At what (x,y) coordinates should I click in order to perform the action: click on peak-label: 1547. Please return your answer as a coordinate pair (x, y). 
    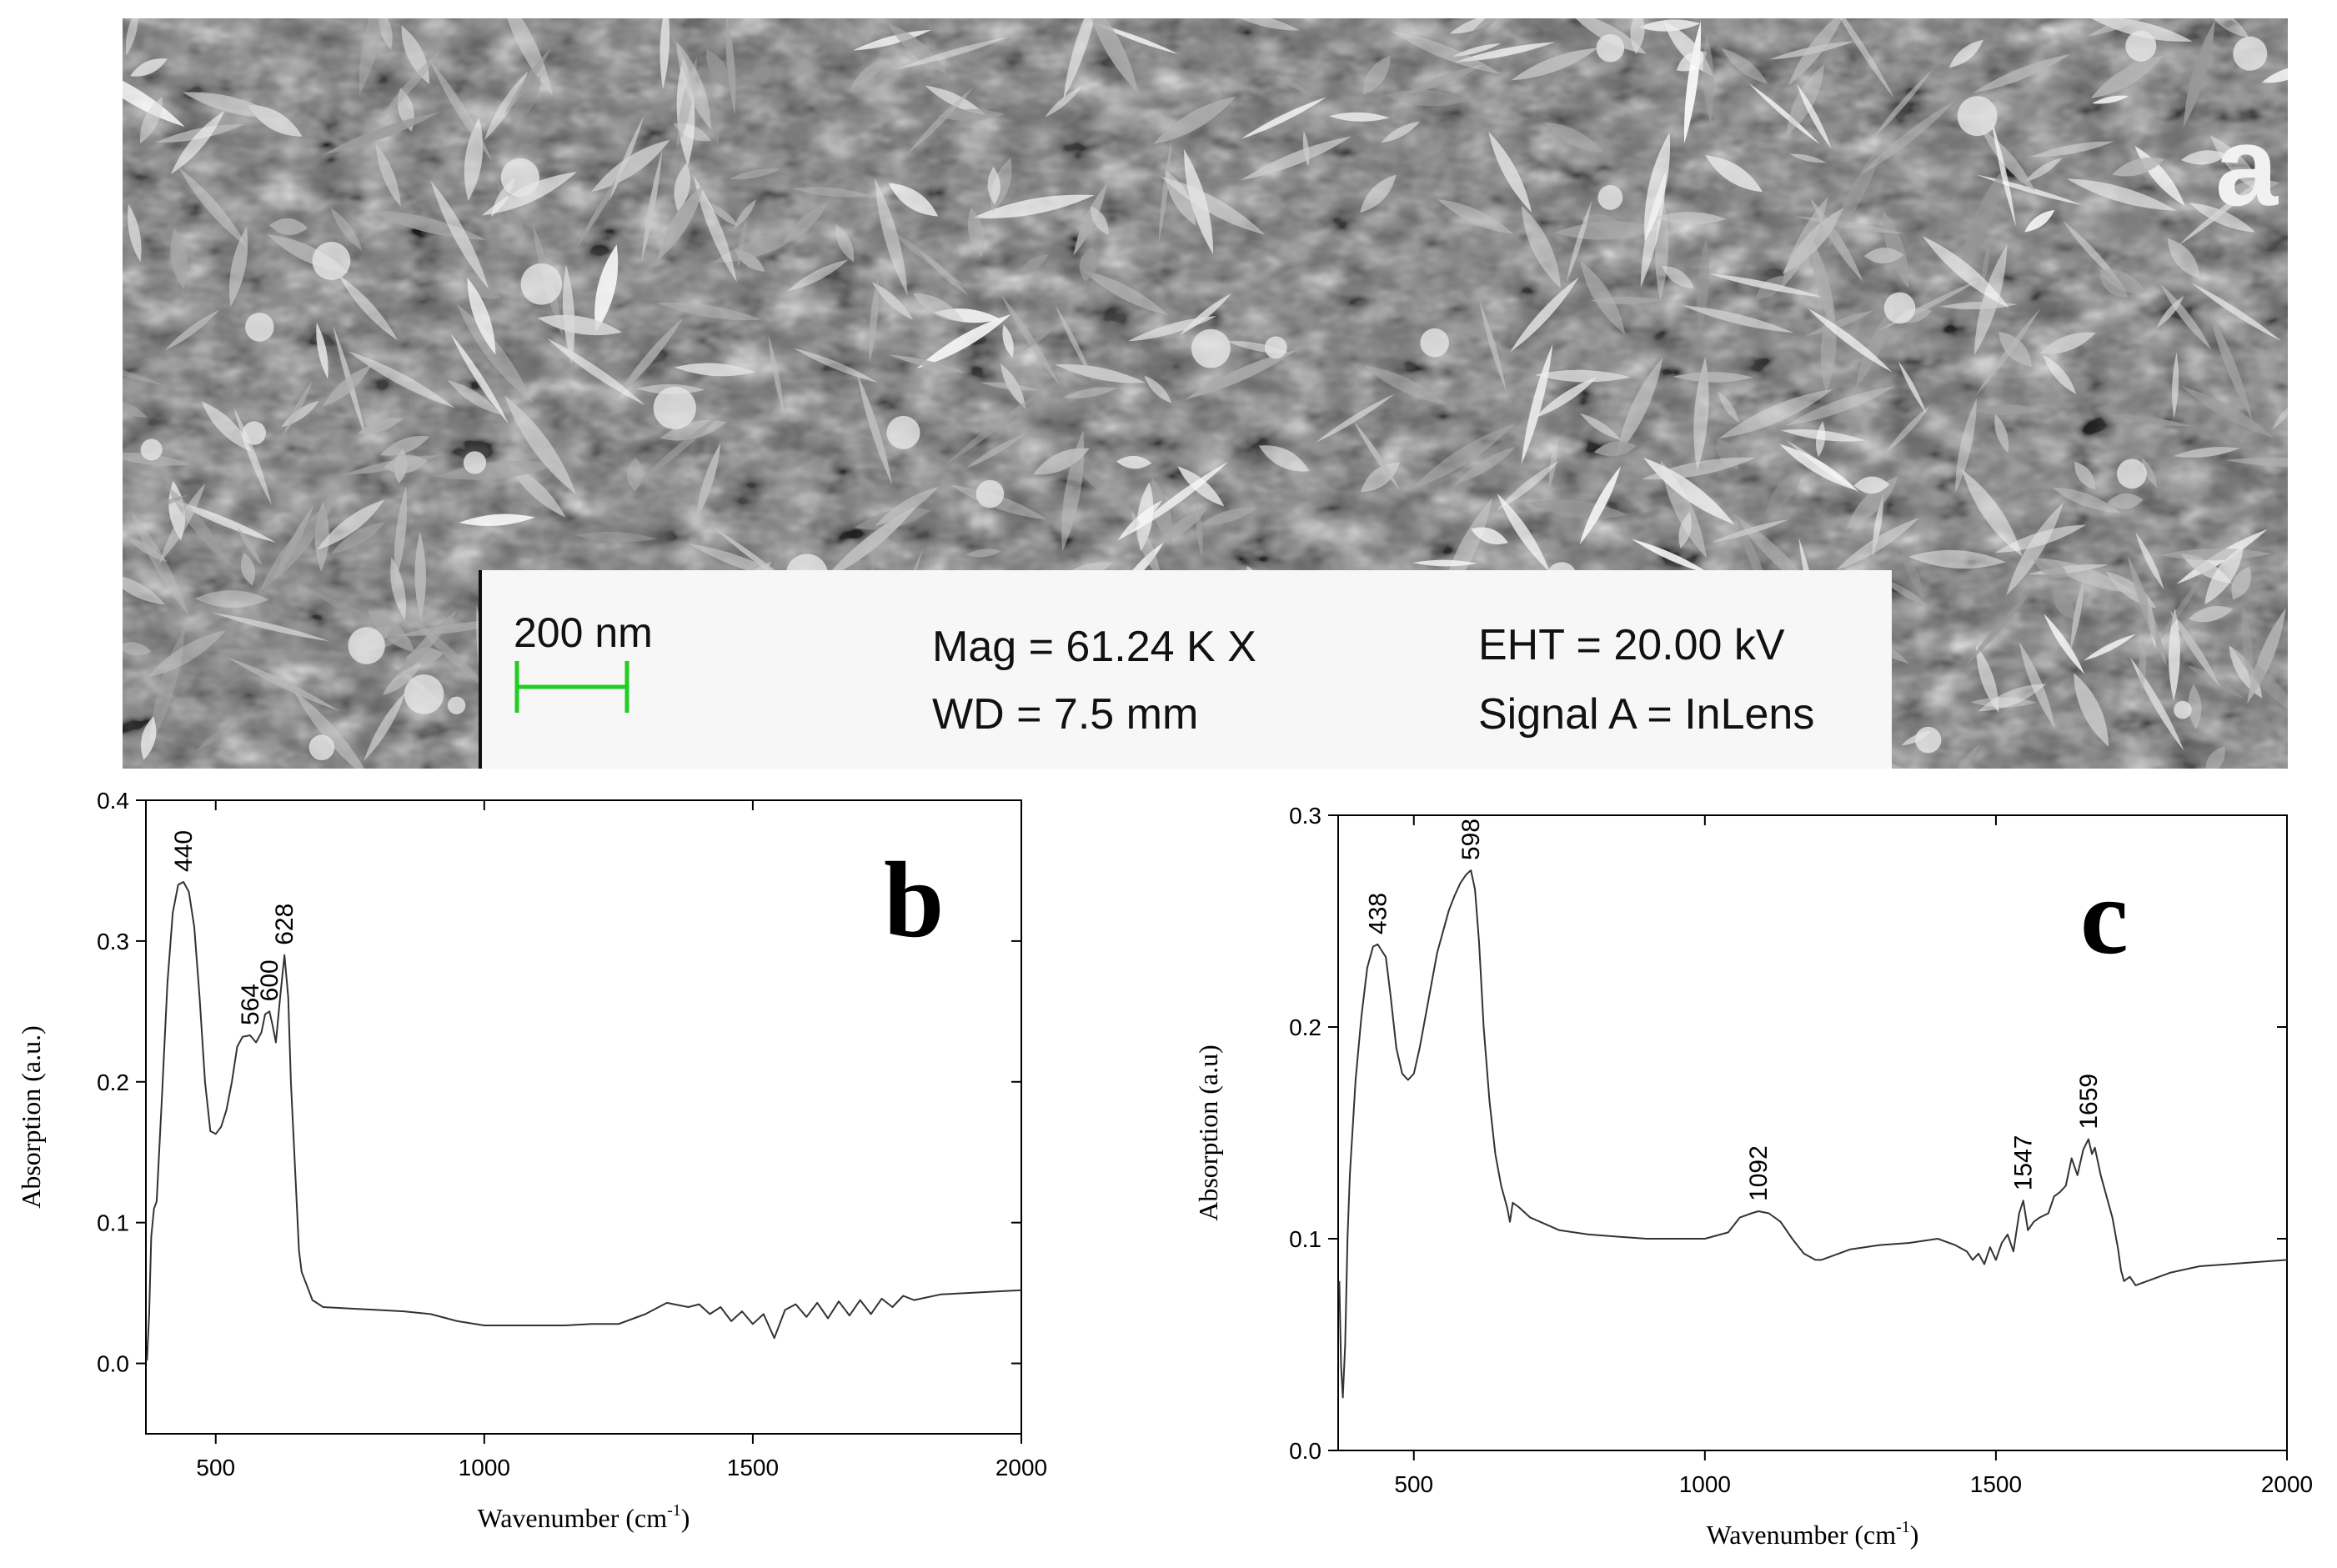
    Looking at the image, I should click on (2024, 1163).